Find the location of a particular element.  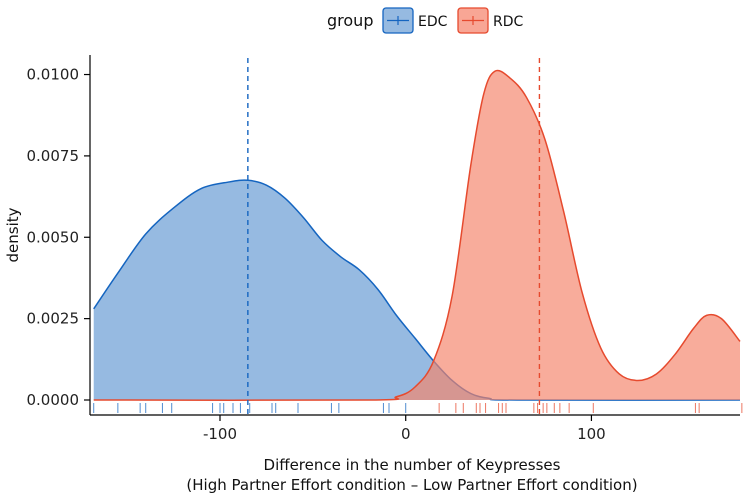

legend-key-edc: EDC is located at coordinates (415, 20).